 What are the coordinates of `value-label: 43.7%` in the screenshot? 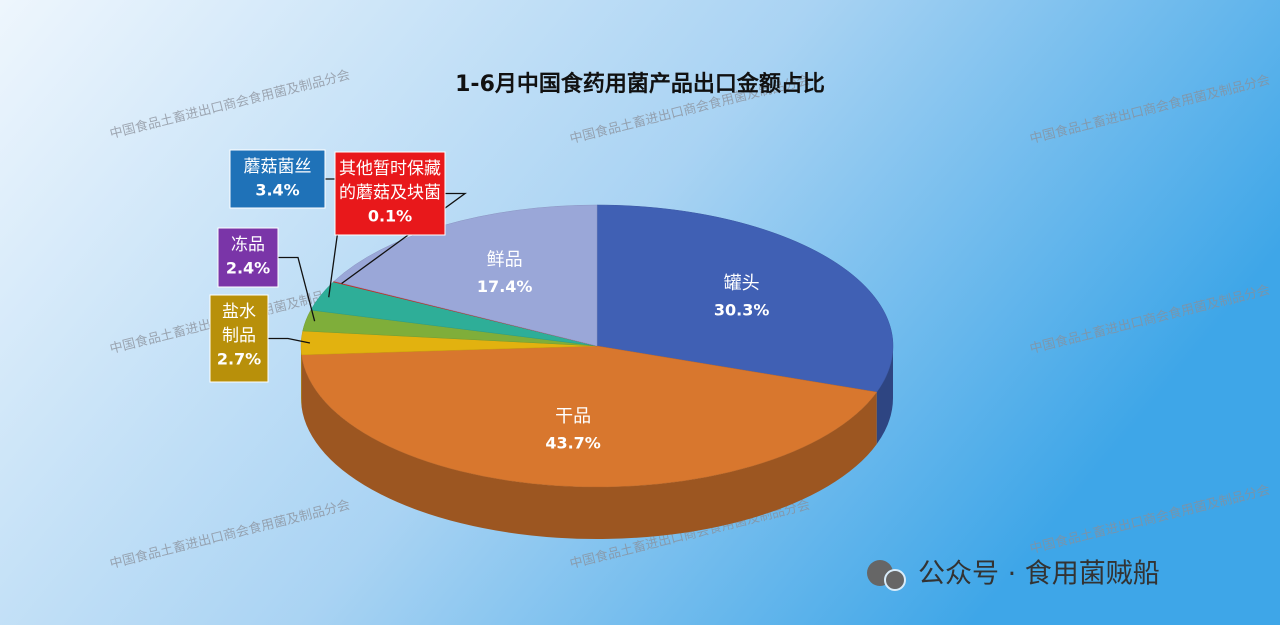 It's located at (573, 442).